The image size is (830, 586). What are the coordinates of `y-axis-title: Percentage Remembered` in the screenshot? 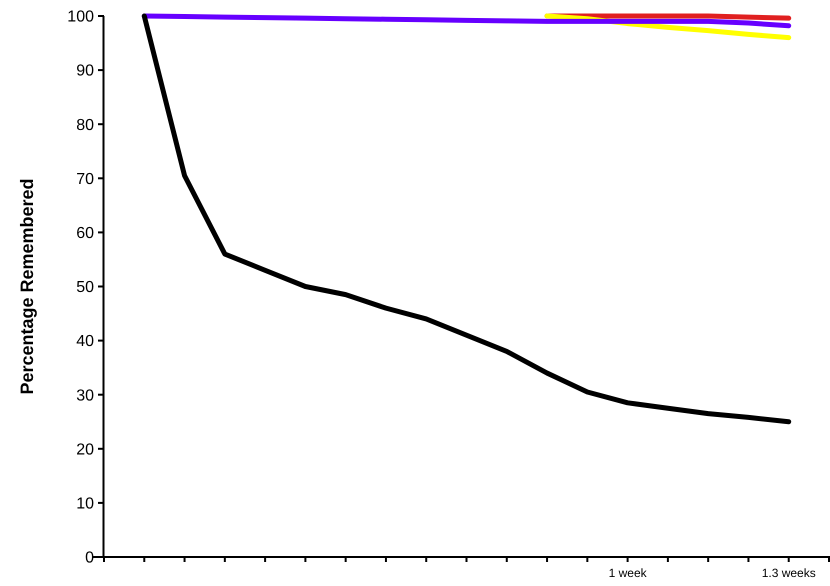 It's located at (27, 286).